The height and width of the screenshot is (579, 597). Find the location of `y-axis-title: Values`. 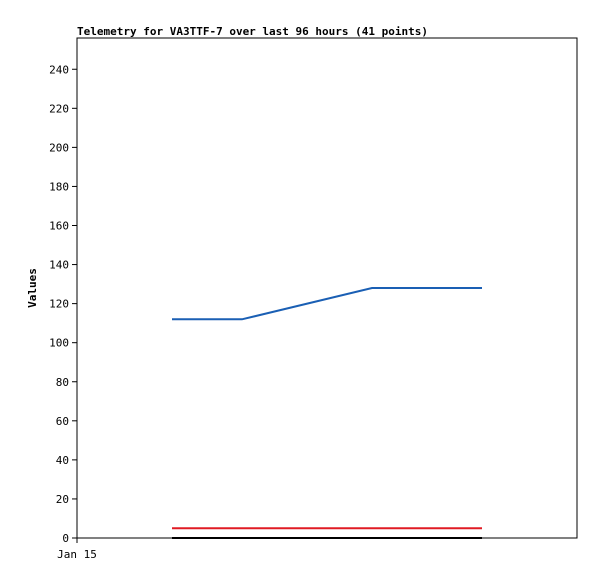

y-axis-title: Values is located at coordinates (32, 288).